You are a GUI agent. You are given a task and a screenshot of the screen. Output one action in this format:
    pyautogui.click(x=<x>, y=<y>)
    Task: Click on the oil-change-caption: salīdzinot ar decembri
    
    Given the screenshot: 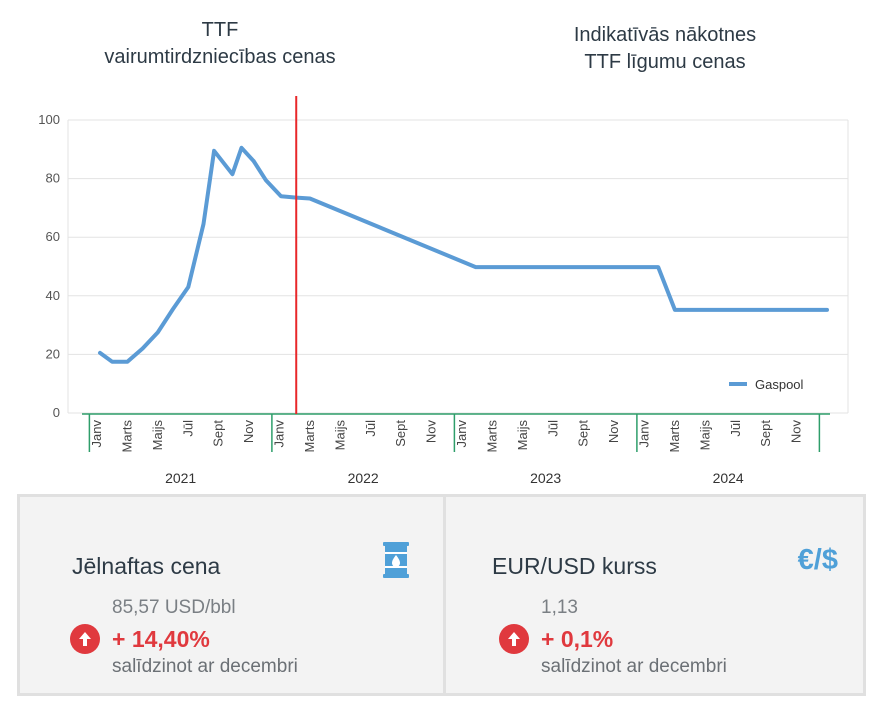 What is the action you would take?
    pyautogui.click(x=205, y=666)
    